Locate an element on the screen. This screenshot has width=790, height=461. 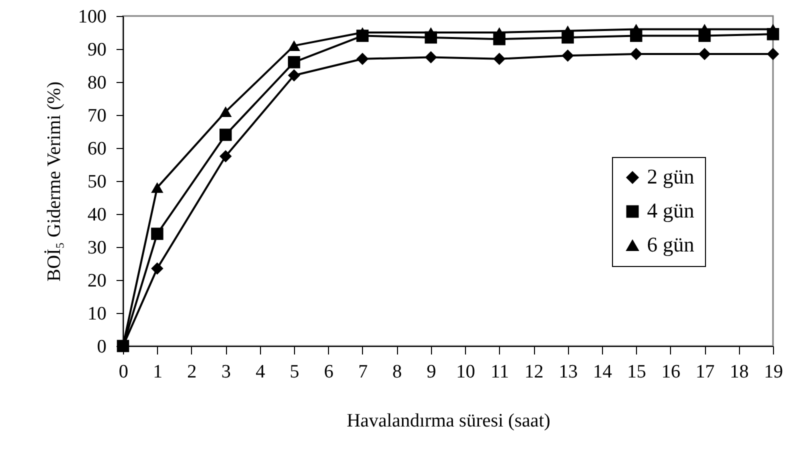
x-tick-label: 9 is located at coordinates (431, 372).